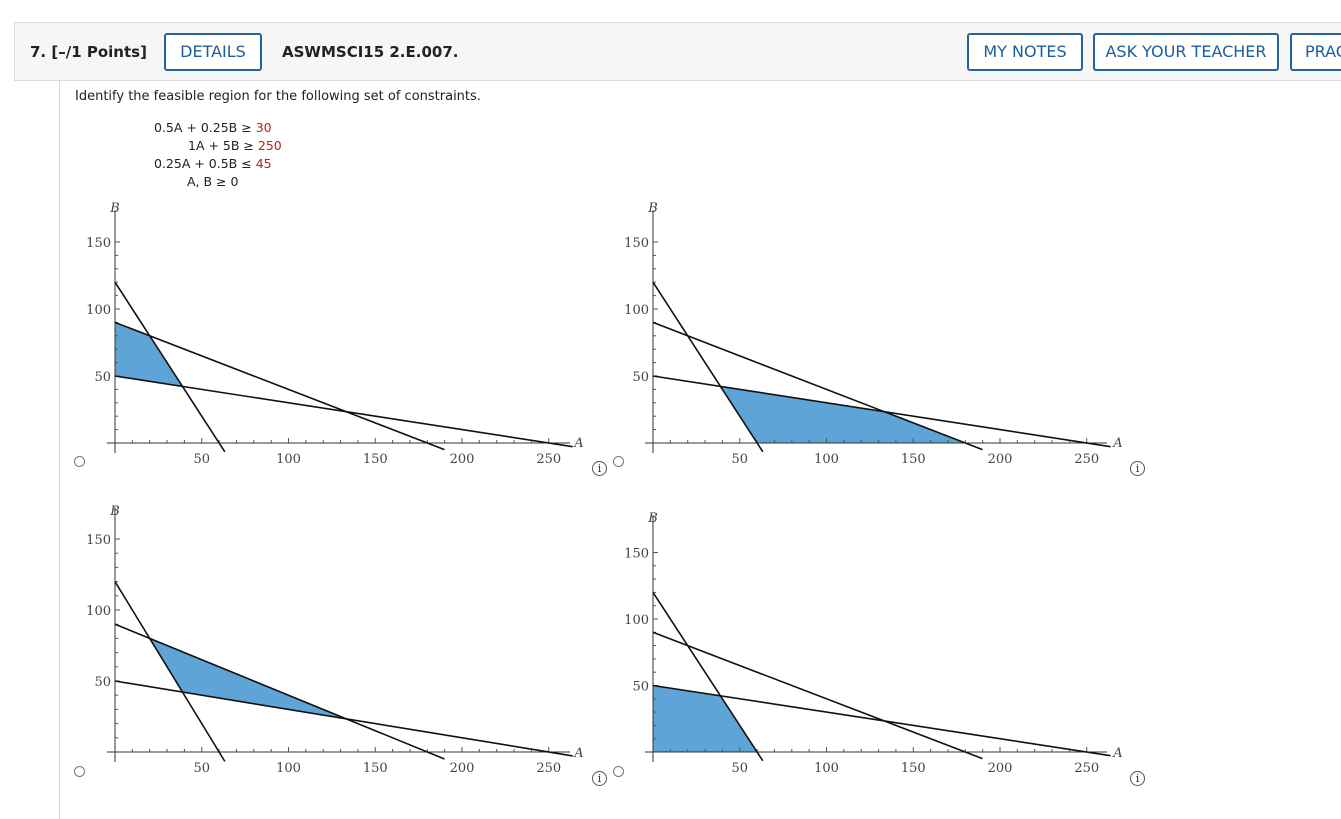  I want to click on practice-button: PRAC, so click(1315, 52).